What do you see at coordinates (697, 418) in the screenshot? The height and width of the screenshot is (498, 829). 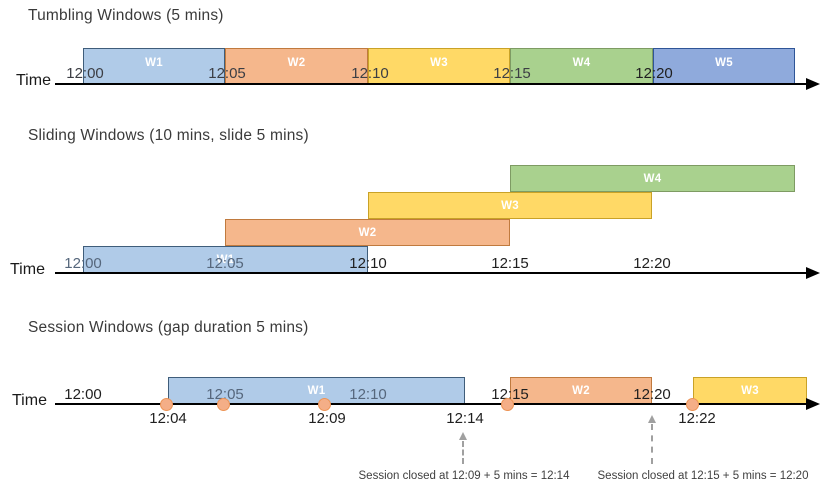 I see `session-event-label-1222: 12:22` at bounding box center [697, 418].